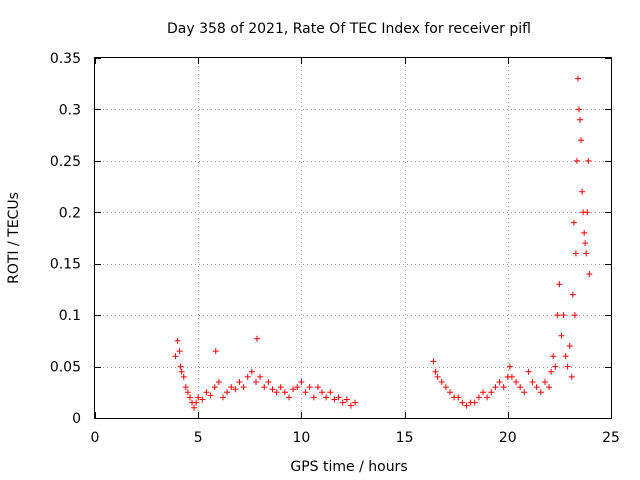 This screenshot has width=640, height=480. What do you see at coordinates (65, 368) in the screenshot?
I see `y-tick-label: 0.05` at bounding box center [65, 368].